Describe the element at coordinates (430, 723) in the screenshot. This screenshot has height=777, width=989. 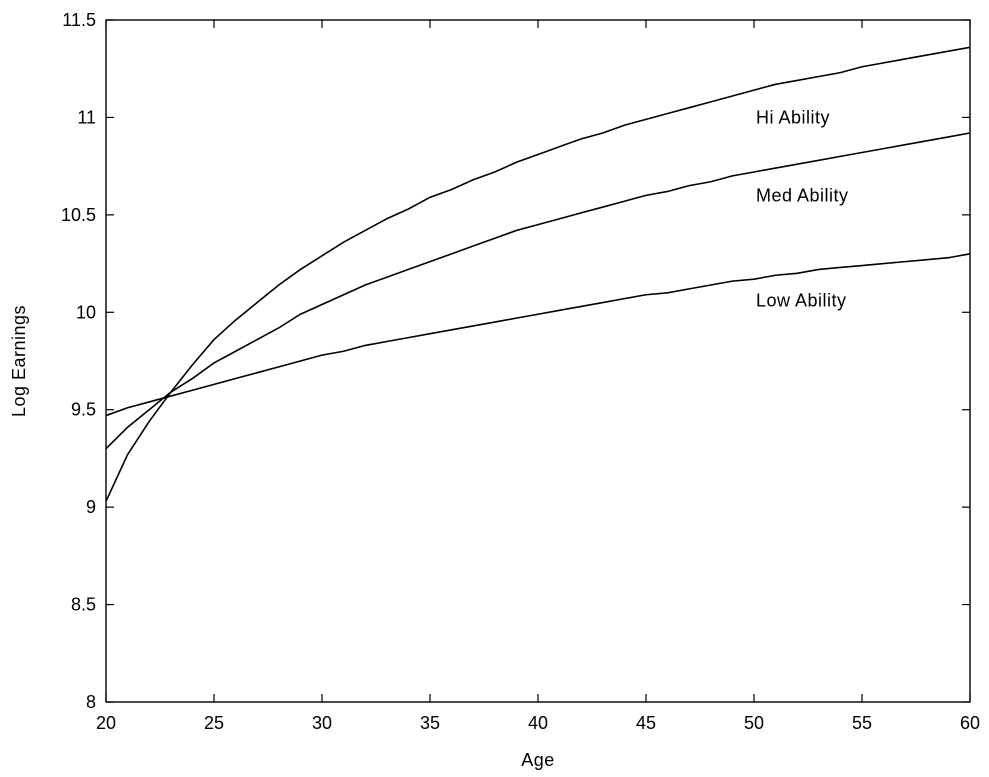
I see `x-tick-label: 35` at that location.